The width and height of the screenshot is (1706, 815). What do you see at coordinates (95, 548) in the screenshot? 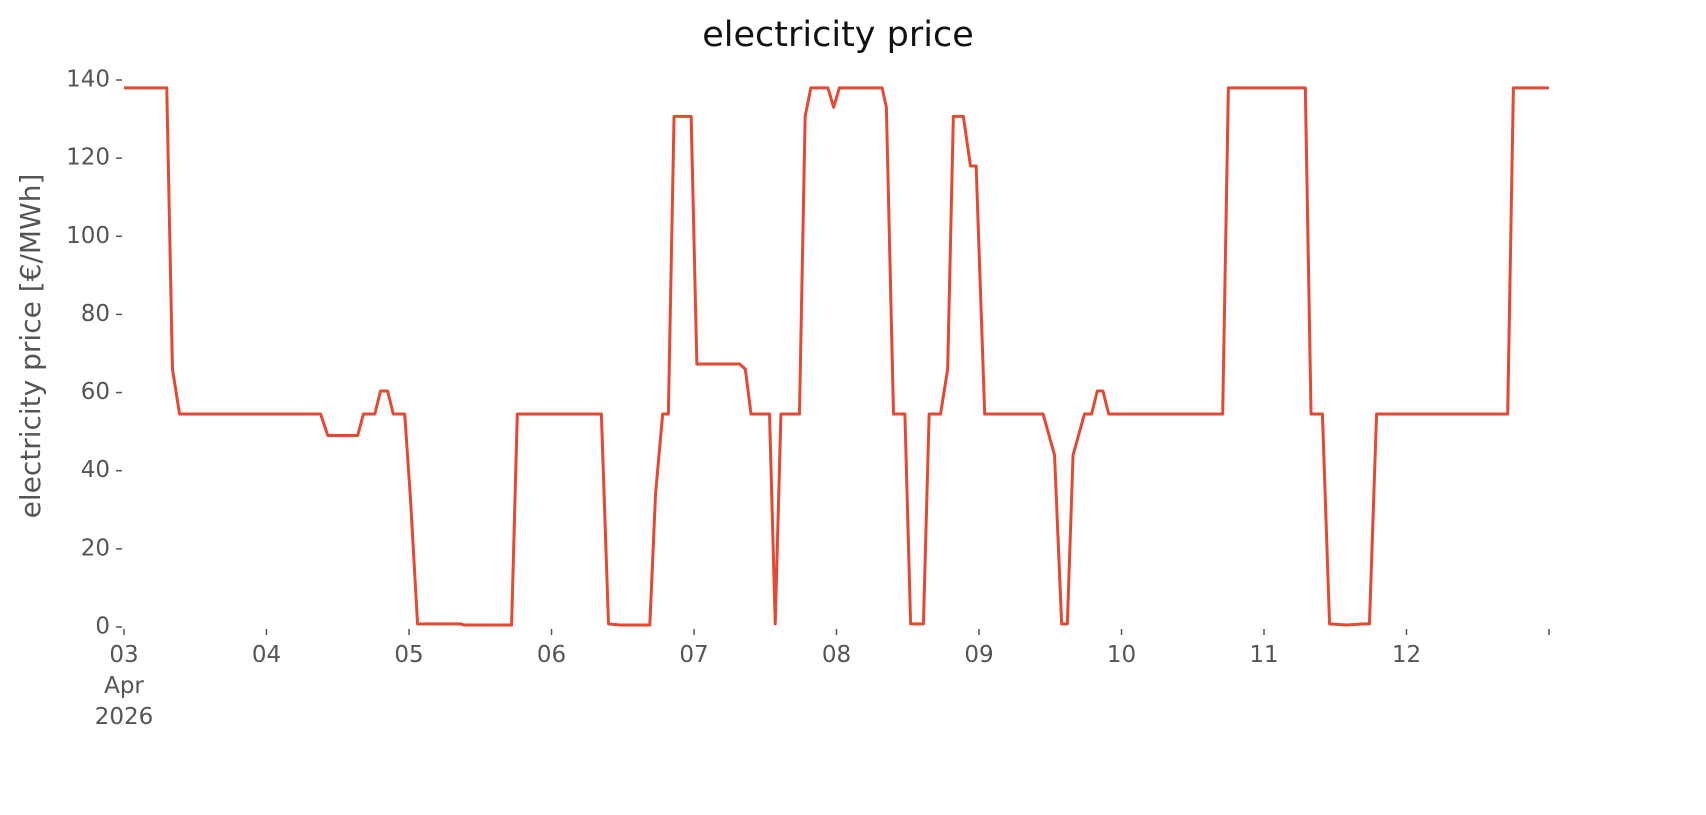
I see `y-tick-label: 20` at bounding box center [95, 548].